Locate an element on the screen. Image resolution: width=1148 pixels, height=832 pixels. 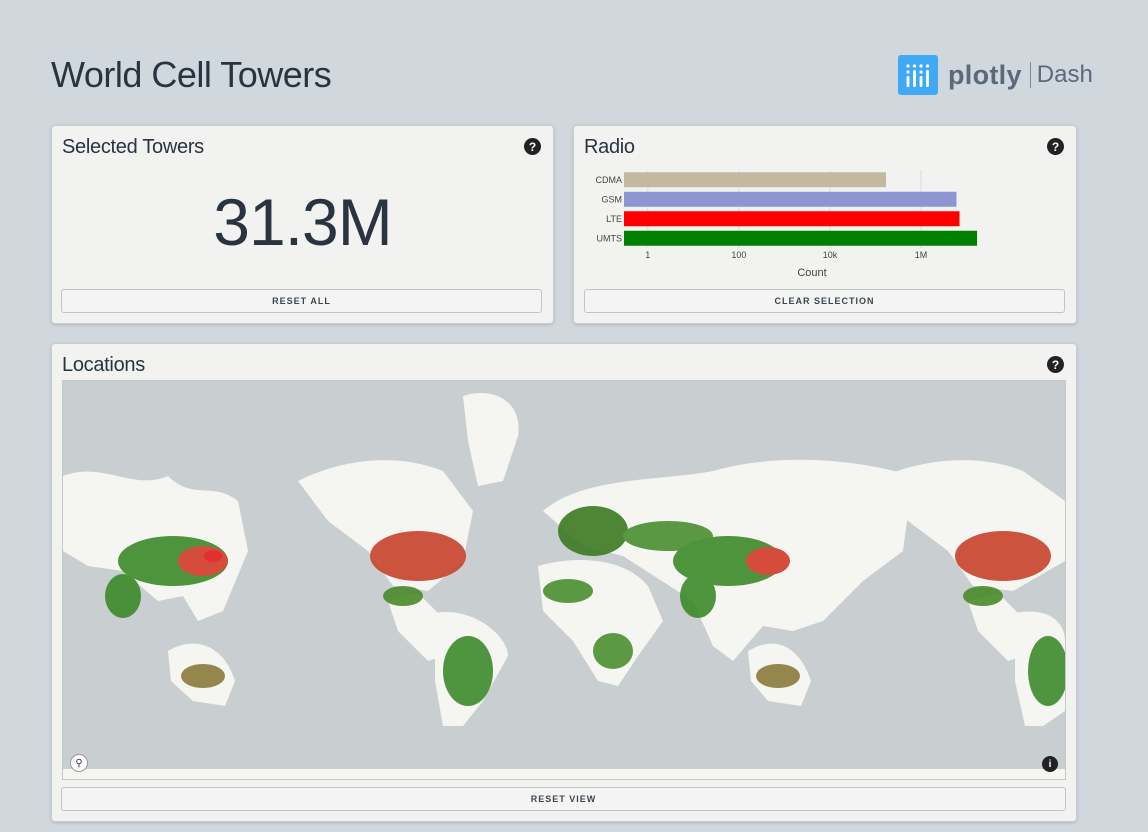
radio-bar-chart: CDMA GSM LTE UMTS 1 100 10k 1M Count is located at coordinates (804, 226).